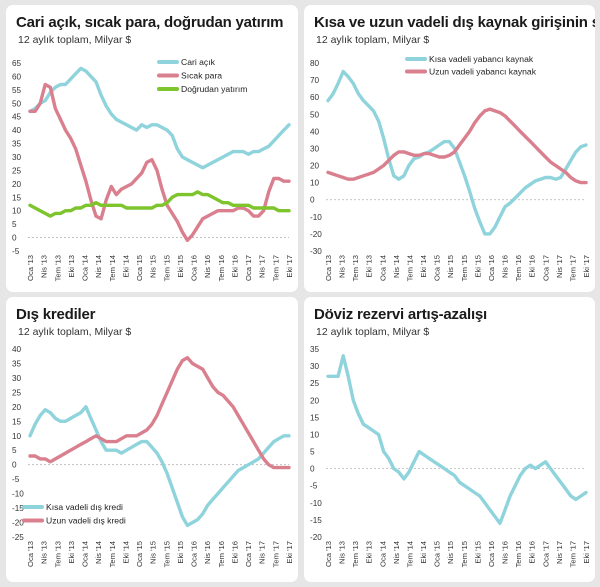 The width and height of the screenshot is (600, 587). What do you see at coordinates (17, 90) in the screenshot?
I see `y-tick-label: 55` at bounding box center [17, 90].